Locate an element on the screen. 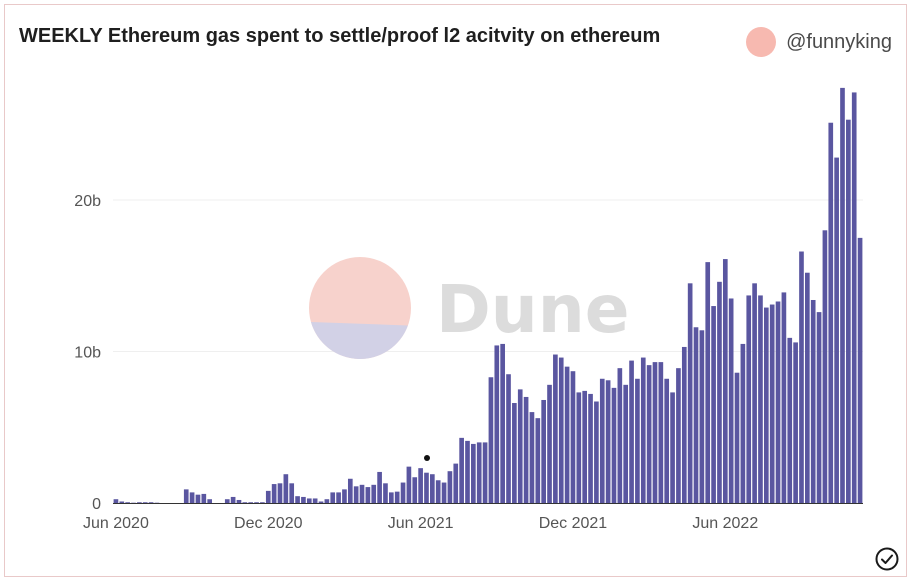  author-name: @funnyking is located at coordinates (839, 41).